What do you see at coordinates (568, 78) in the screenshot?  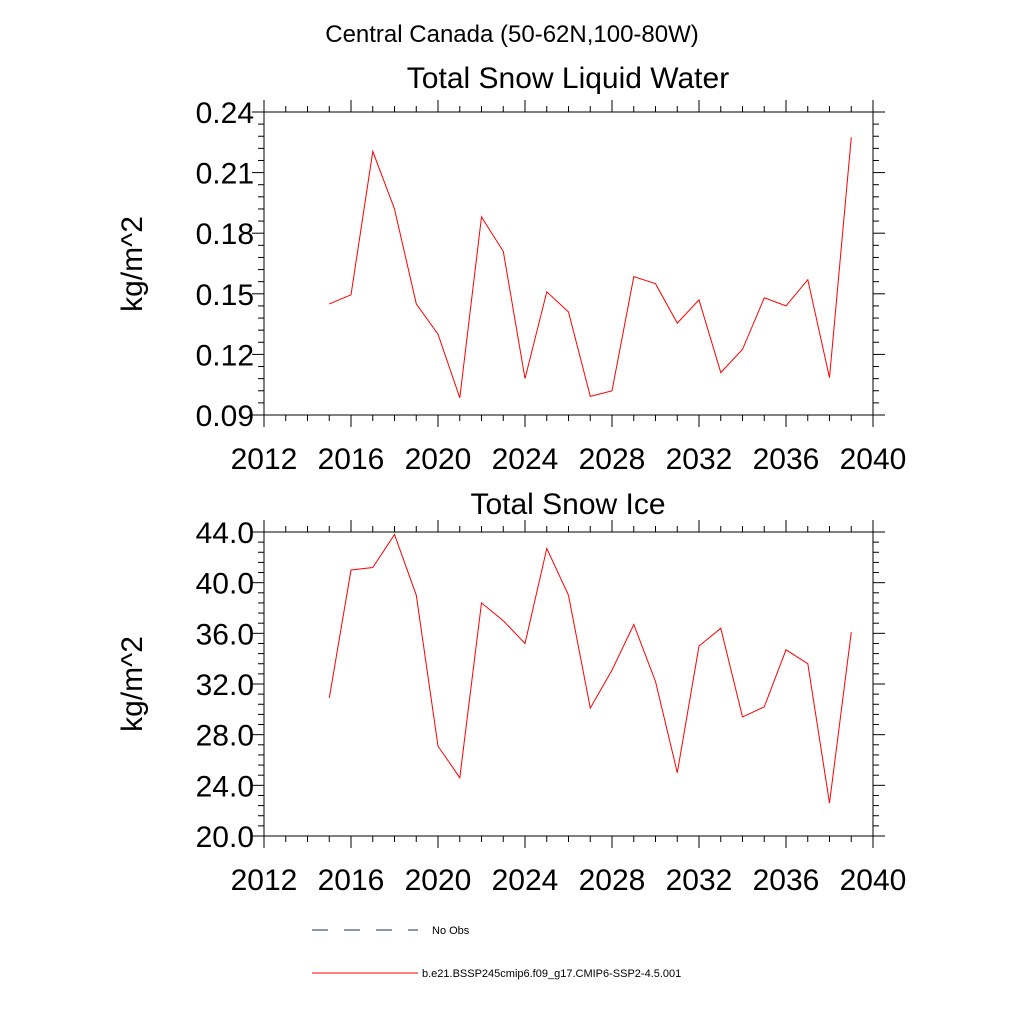 I see `panel-title: Total Snow Liquid Water` at bounding box center [568, 78].